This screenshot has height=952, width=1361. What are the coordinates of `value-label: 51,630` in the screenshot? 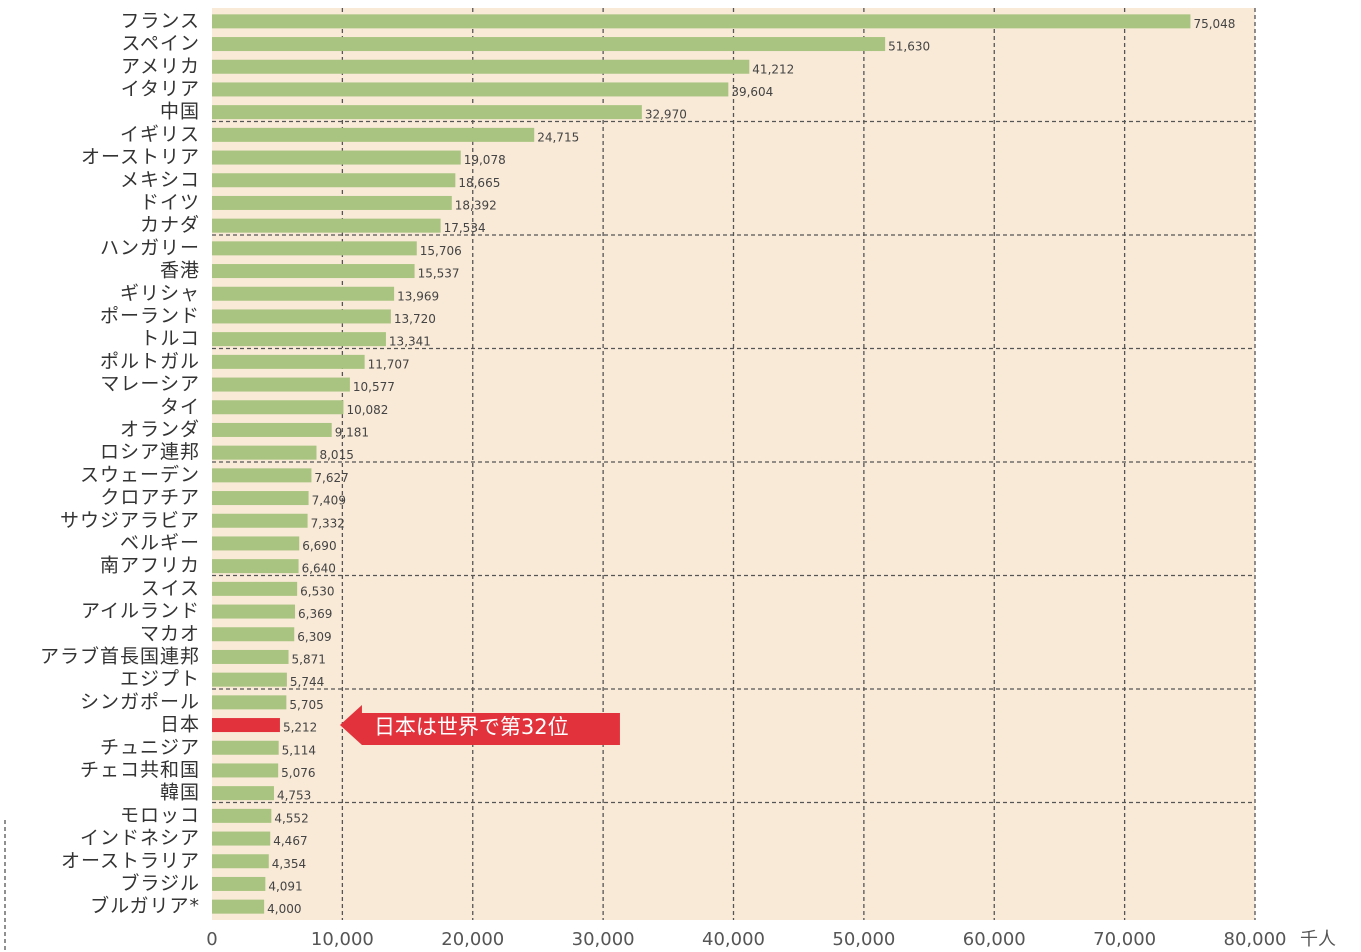 It's located at (909, 47).